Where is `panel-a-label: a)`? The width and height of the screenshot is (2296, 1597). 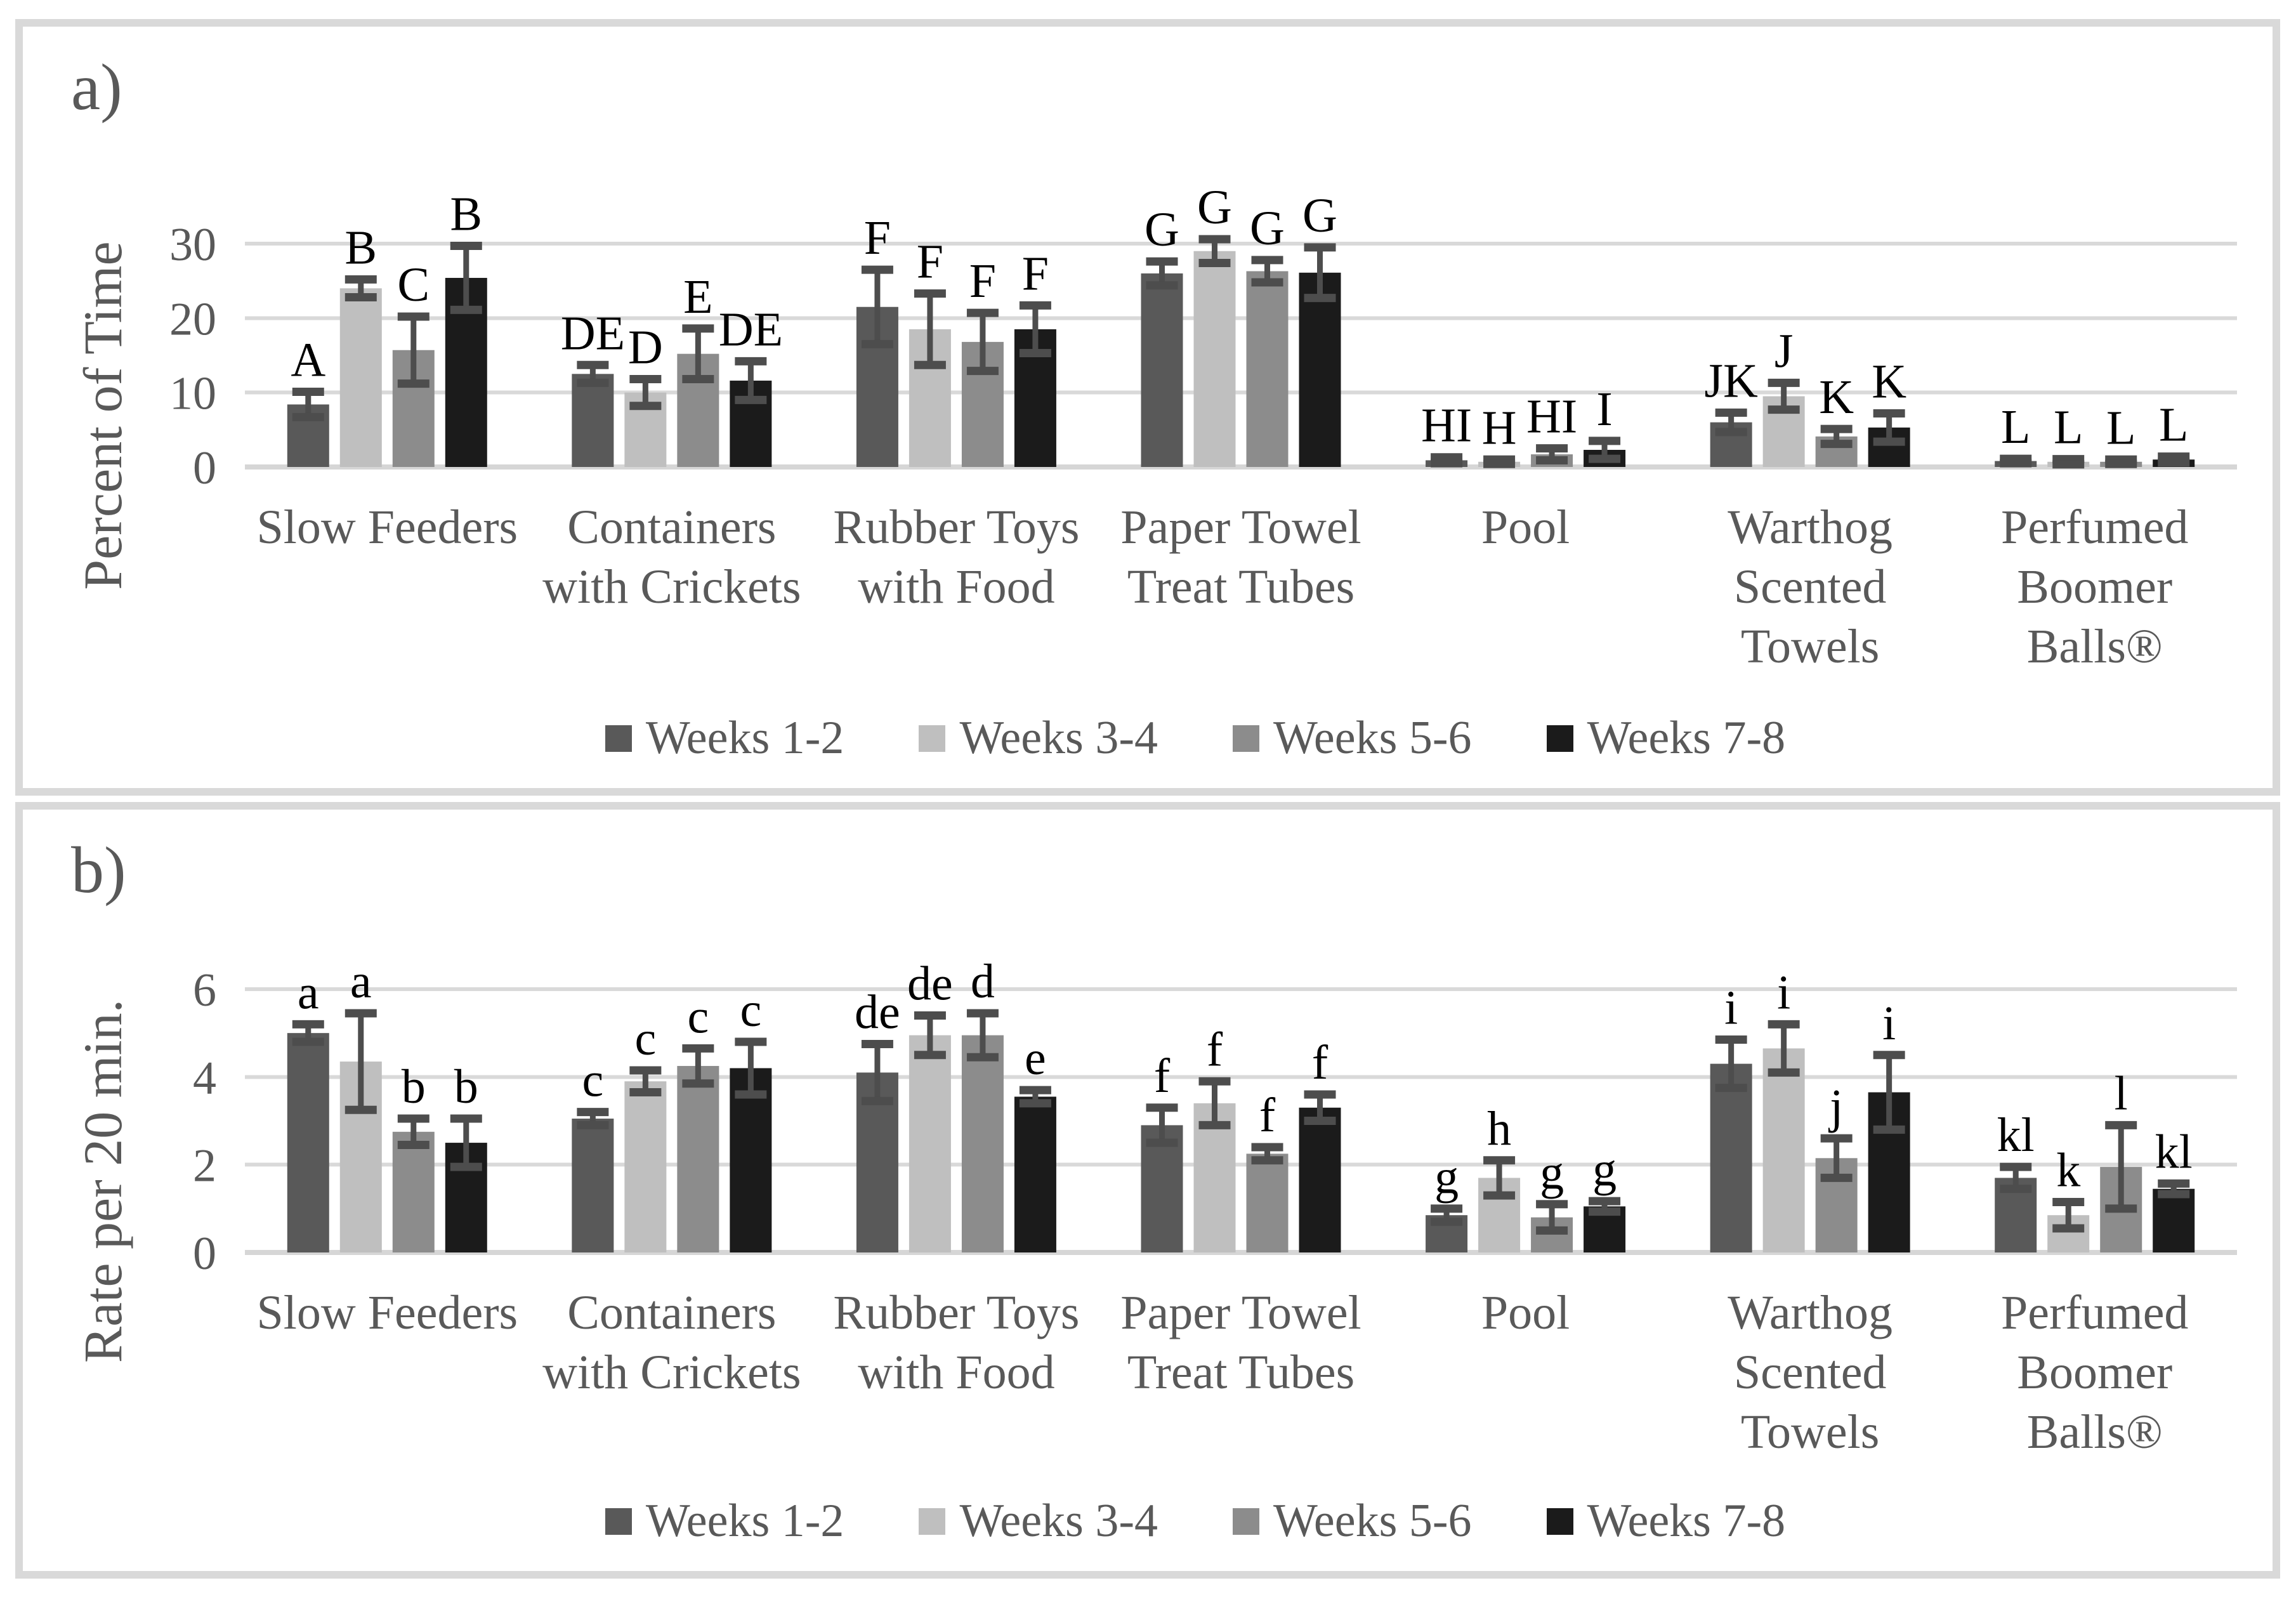
panel-a-label: a) is located at coordinates (96, 87).